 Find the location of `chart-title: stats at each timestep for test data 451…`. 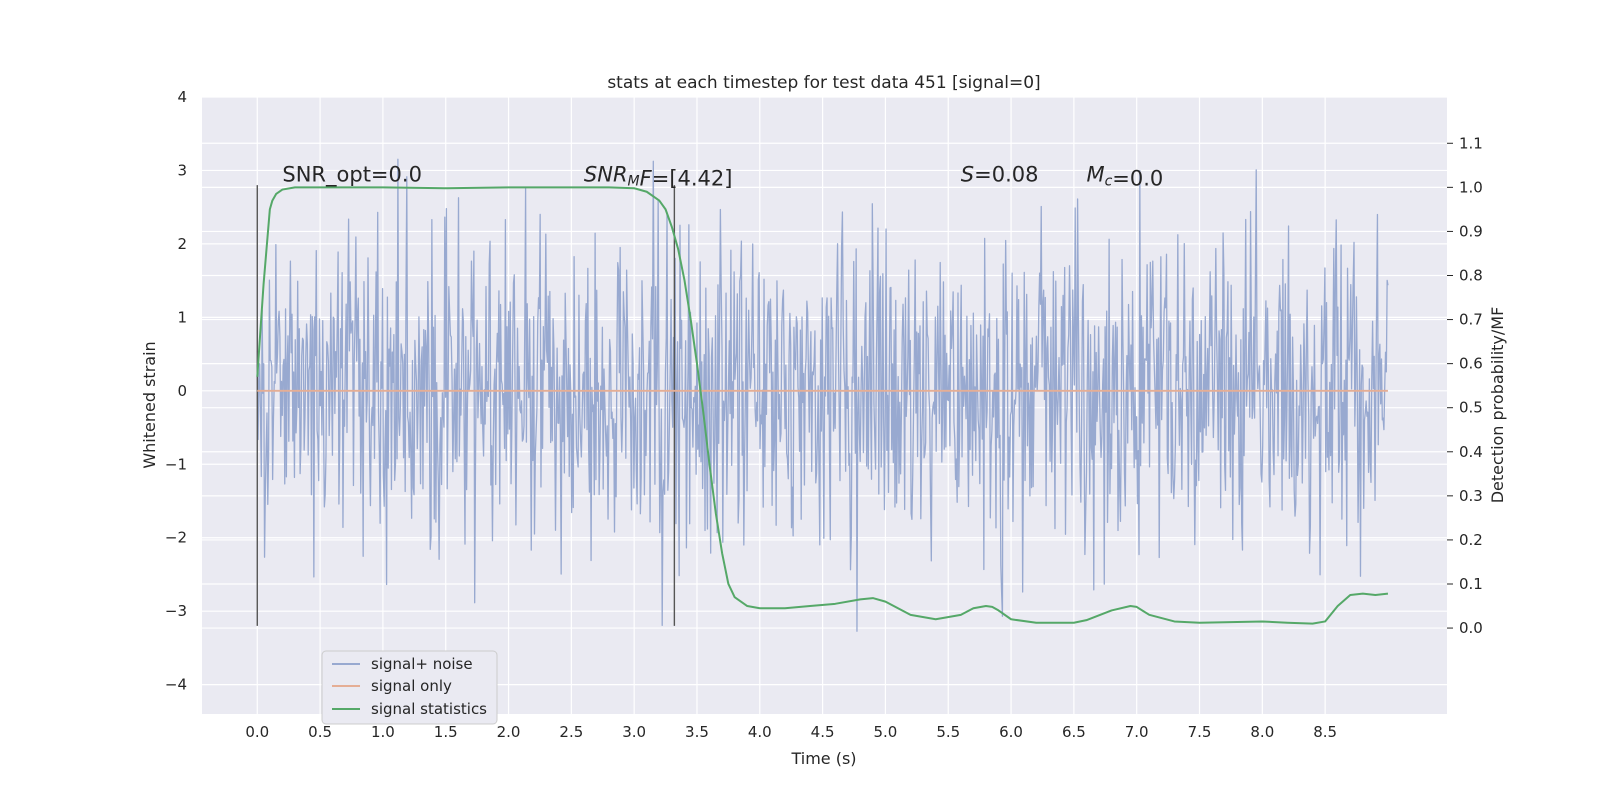

chart-title: stats at each timestep for test data 451… is located at coordinates (823, 83).